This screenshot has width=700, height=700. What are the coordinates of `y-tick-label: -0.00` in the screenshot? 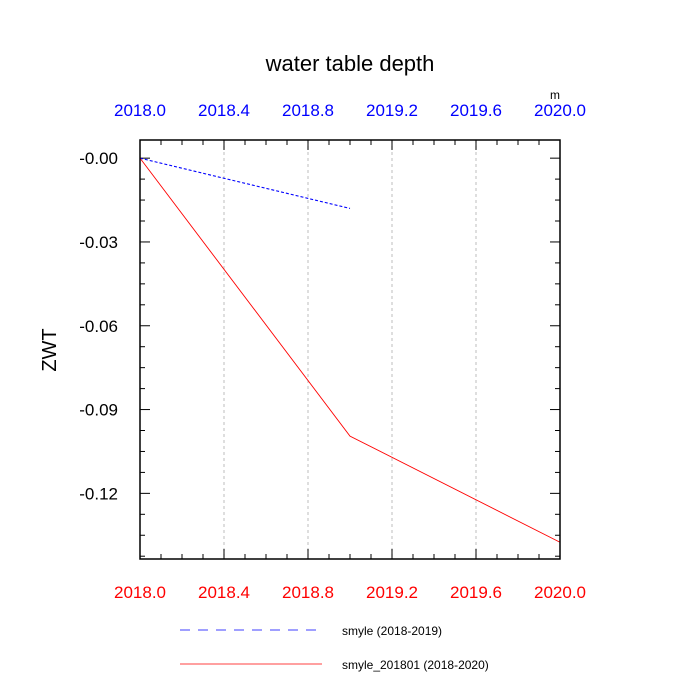 It's located at (98, 158).